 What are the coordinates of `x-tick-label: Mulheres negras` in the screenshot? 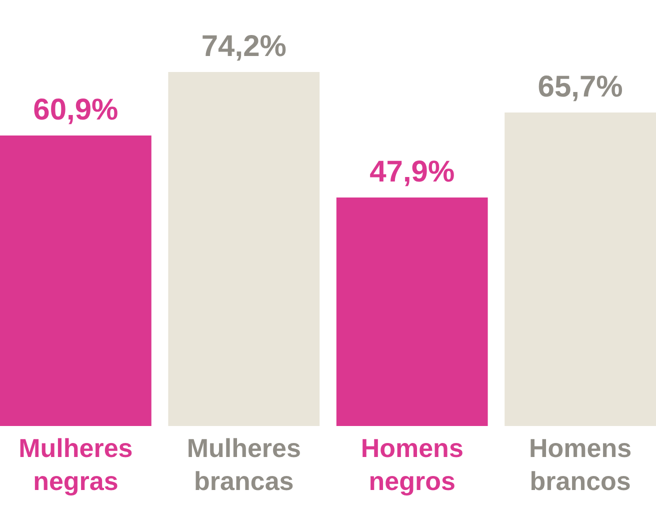 It's located at (75, 464).